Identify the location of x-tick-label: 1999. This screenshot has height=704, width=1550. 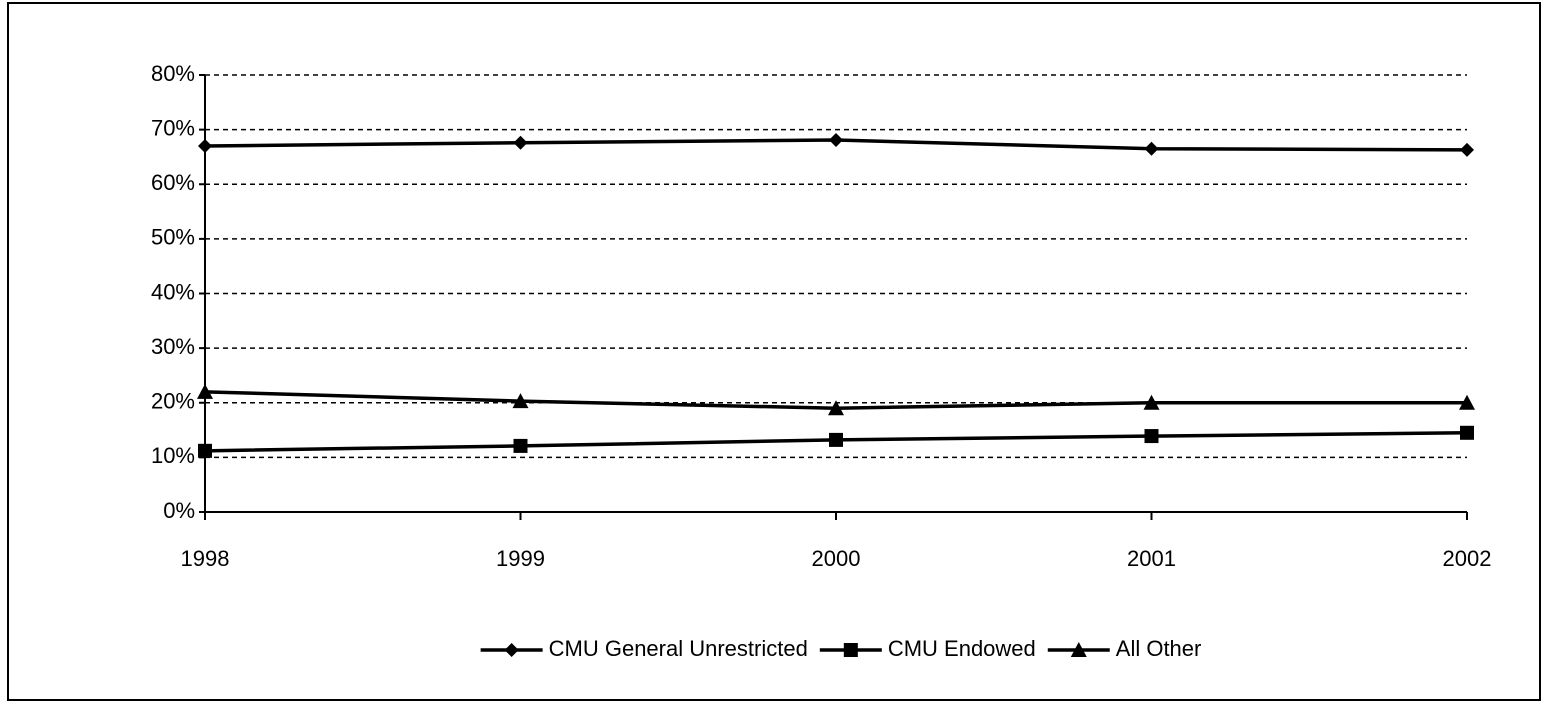
(520, 558).